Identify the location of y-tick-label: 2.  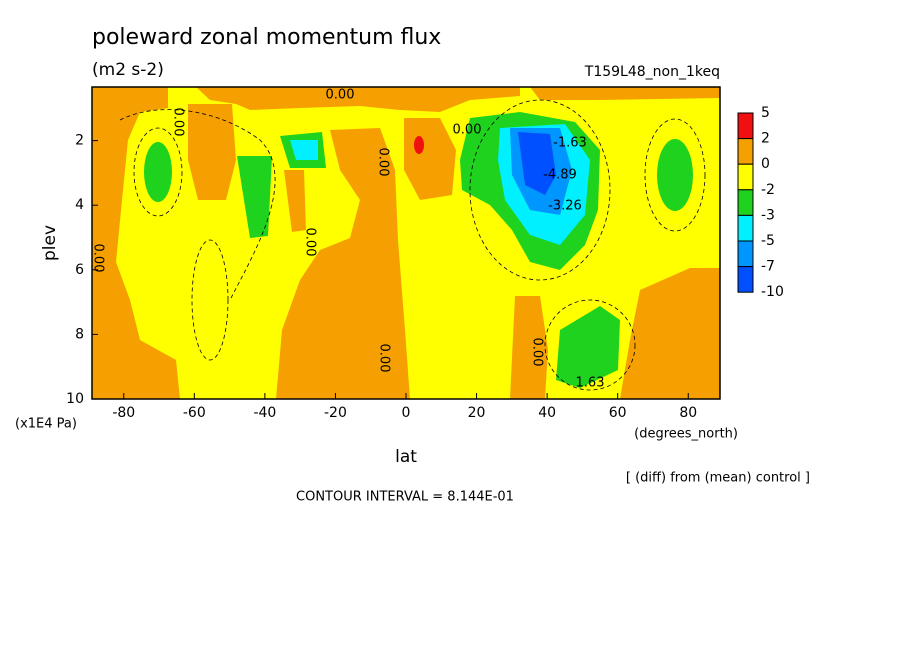
(79, 141).